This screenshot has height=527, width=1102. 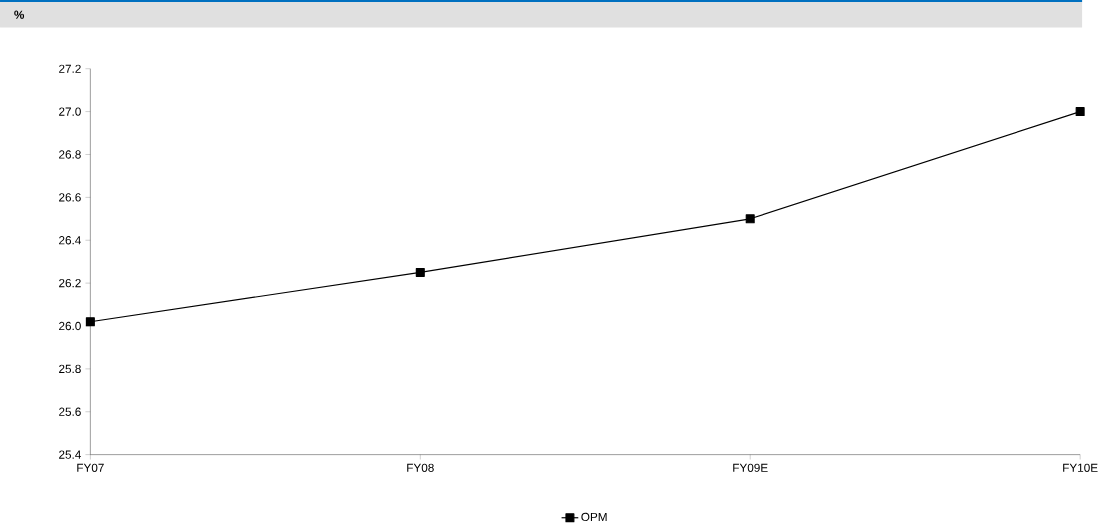 I want to click on y-tick-label: 27.0, so click(x=70, y=111).